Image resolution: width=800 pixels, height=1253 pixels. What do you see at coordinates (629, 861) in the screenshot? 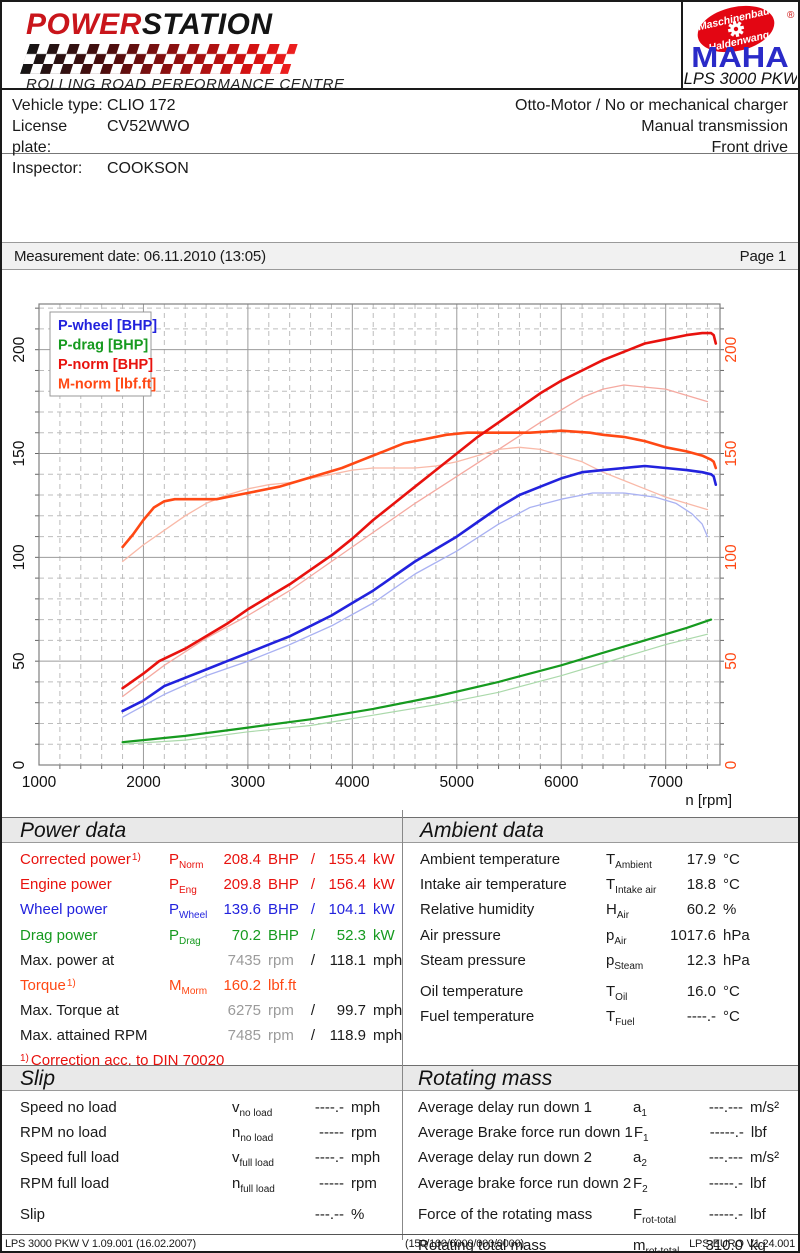
I see `row-symbol: TAmbient` at bounding box center [629, 861].